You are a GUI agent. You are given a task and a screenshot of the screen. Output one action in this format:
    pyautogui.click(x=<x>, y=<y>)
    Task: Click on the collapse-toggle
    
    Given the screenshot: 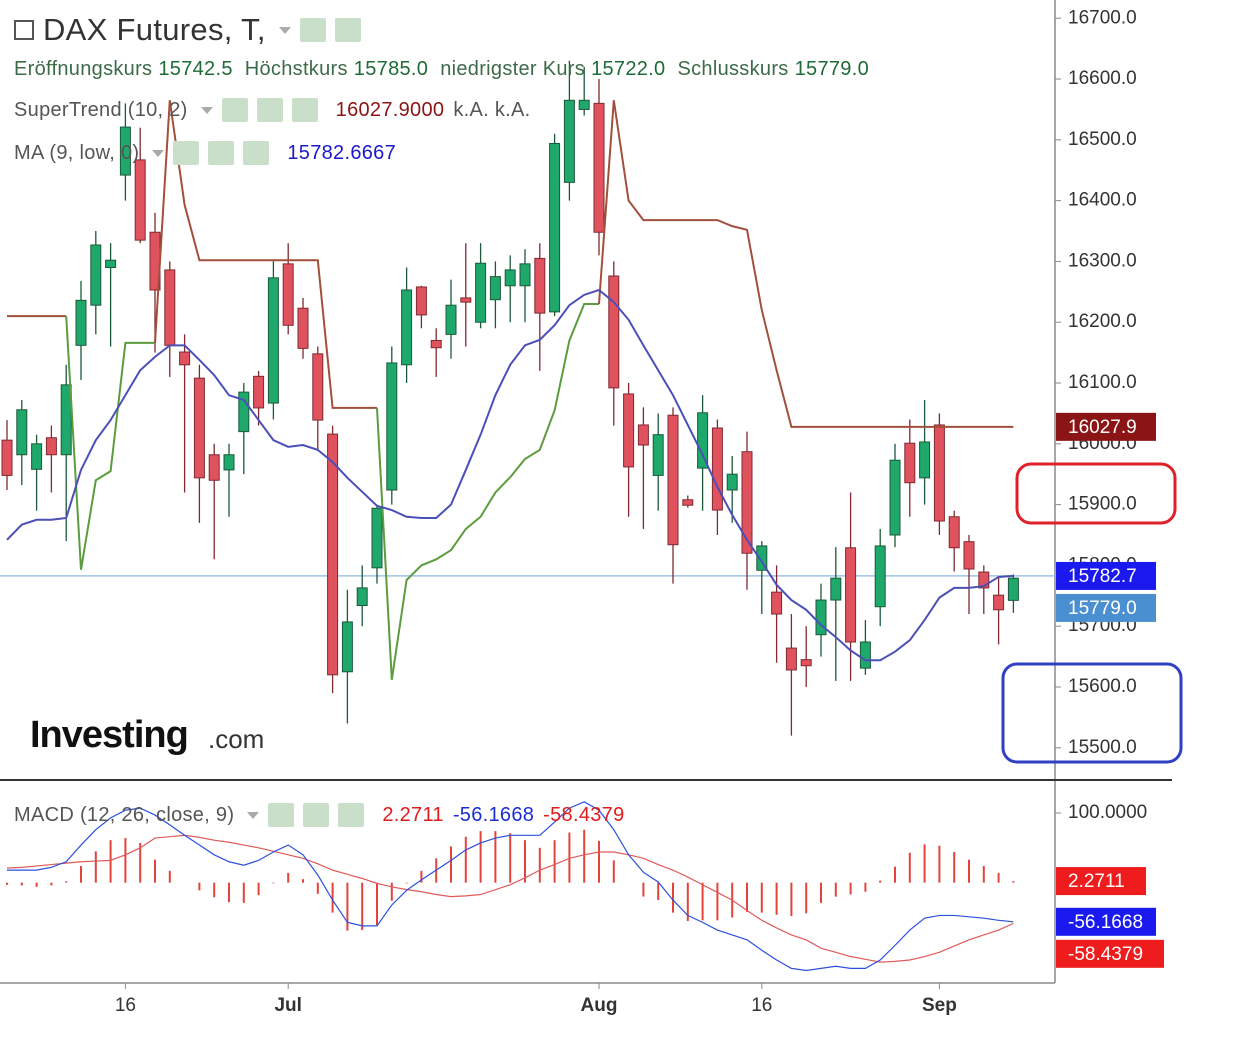 What is the action you would take?
    pyautogui.click(x=24, y=30)
    